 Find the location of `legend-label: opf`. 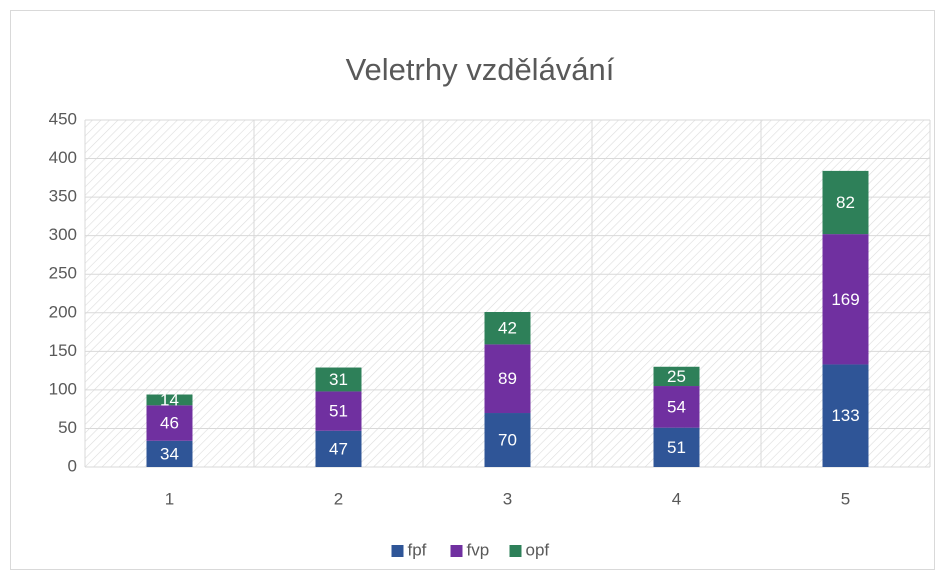

legend-label: opf is located at coordinates (538, 549).